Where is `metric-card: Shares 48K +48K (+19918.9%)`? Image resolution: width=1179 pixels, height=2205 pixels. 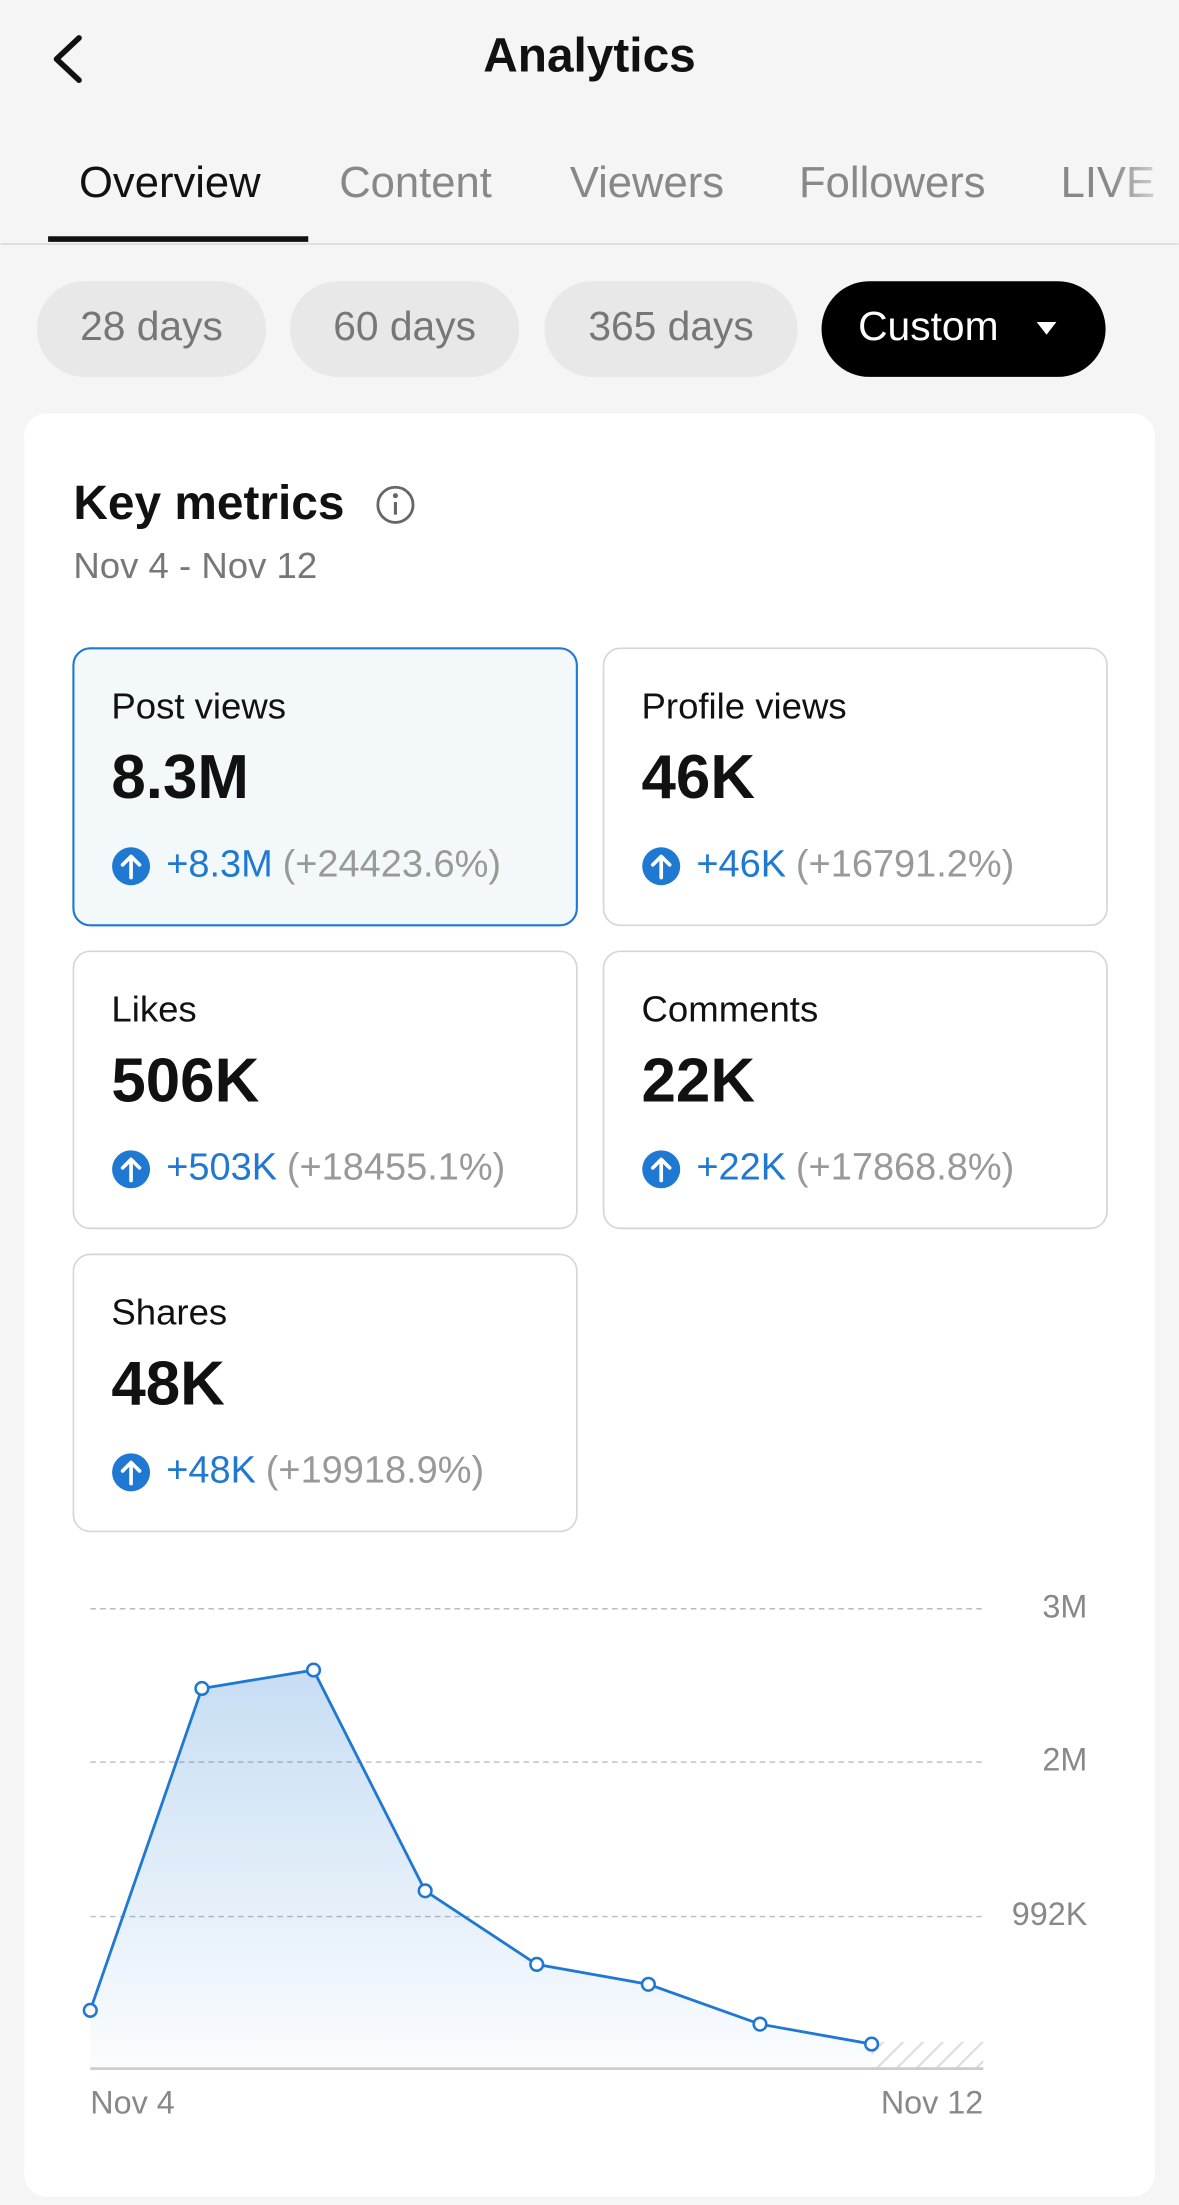
metric-card: Shares 48K +48K (+19918.9%) is located at coordinates (325, 1393).